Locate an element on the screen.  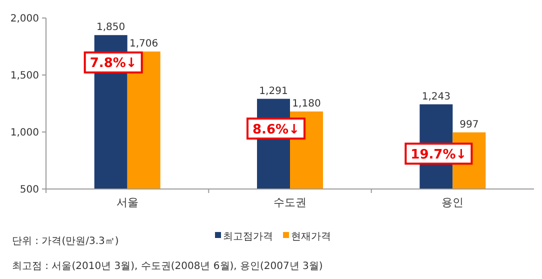
annotation: 8.6%↓ is located at coordinates (276, 130).